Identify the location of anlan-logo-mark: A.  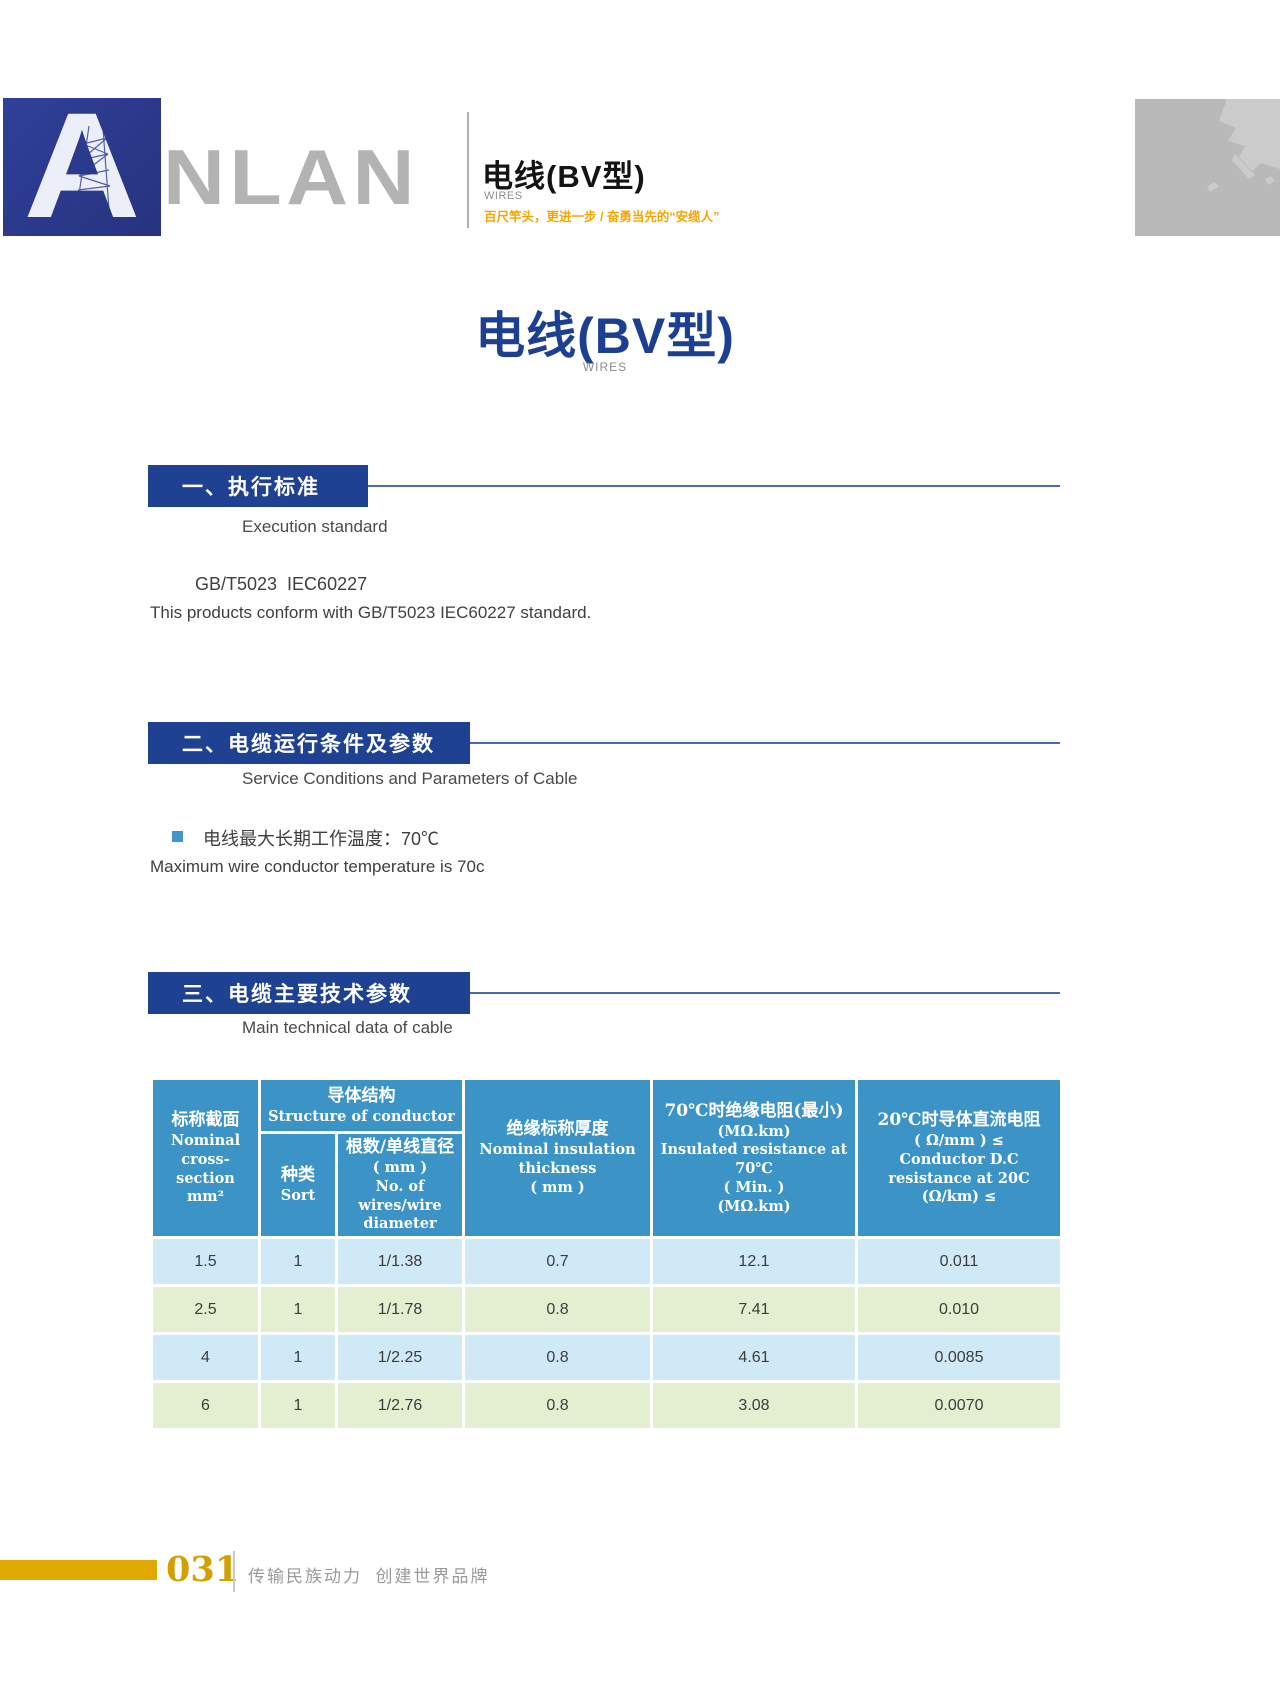
(82, 165).